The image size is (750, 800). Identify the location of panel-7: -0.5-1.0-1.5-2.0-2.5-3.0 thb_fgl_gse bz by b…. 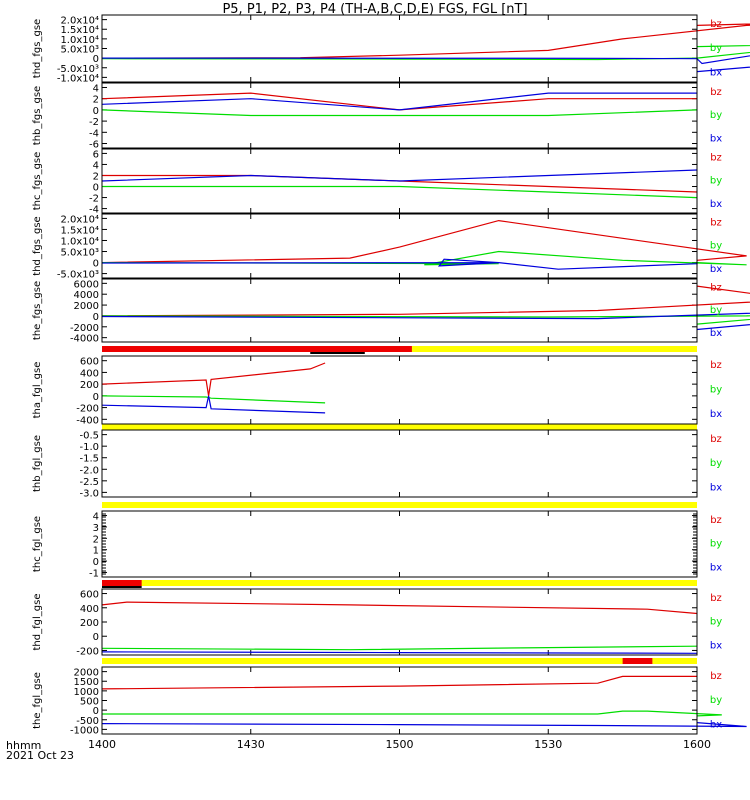
(377, 464).